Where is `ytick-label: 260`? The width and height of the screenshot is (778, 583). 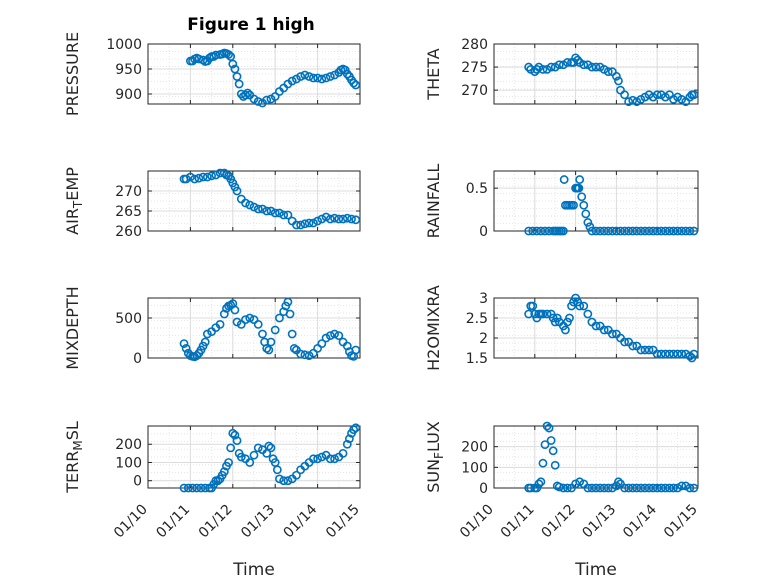 ytick-label: 260 is located at coordinates (128, 232).